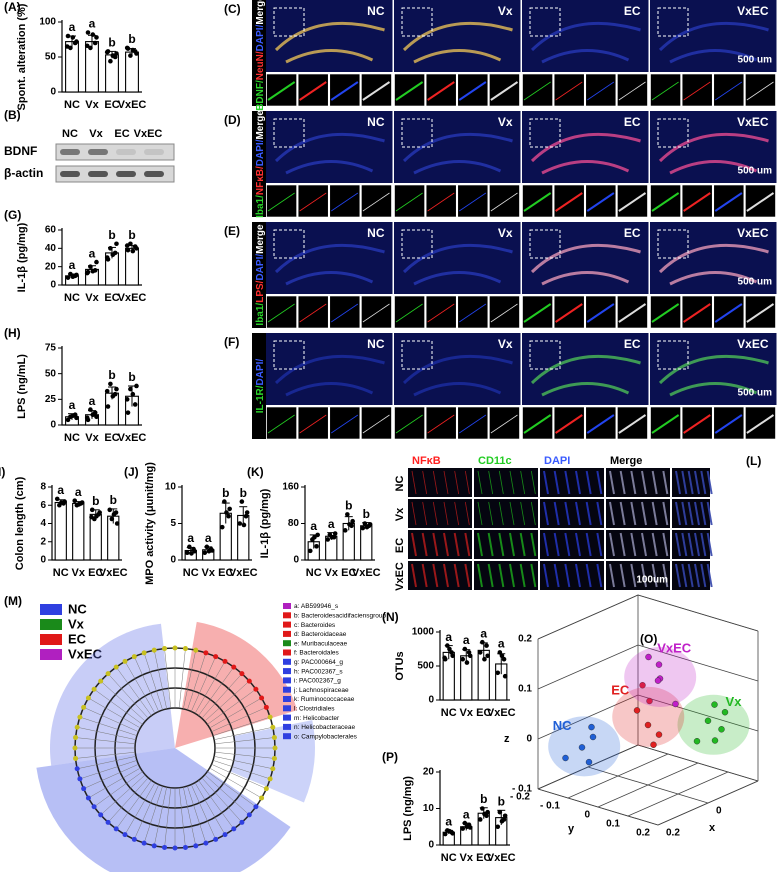 The image size is (778, 872). Describe the element at coordinates (587, 815) in the screenshot. I see `y-tick-label: 0` at that location.